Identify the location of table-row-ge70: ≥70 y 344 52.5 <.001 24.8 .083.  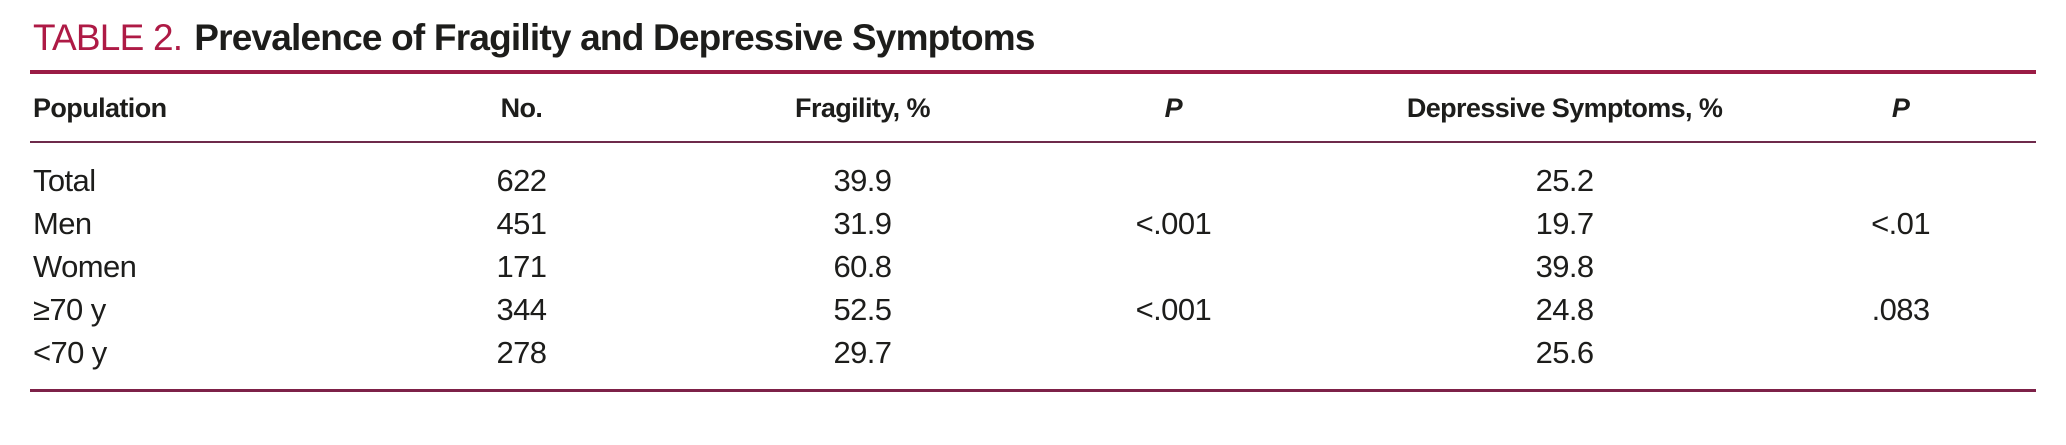
(1033, 309).